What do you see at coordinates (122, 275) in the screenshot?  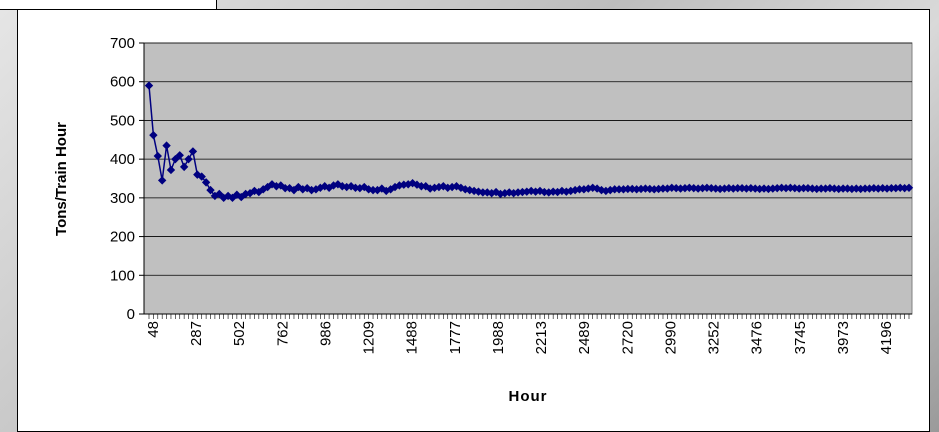 I see `y-tick-label: 100` at bounding box center [122, 275].